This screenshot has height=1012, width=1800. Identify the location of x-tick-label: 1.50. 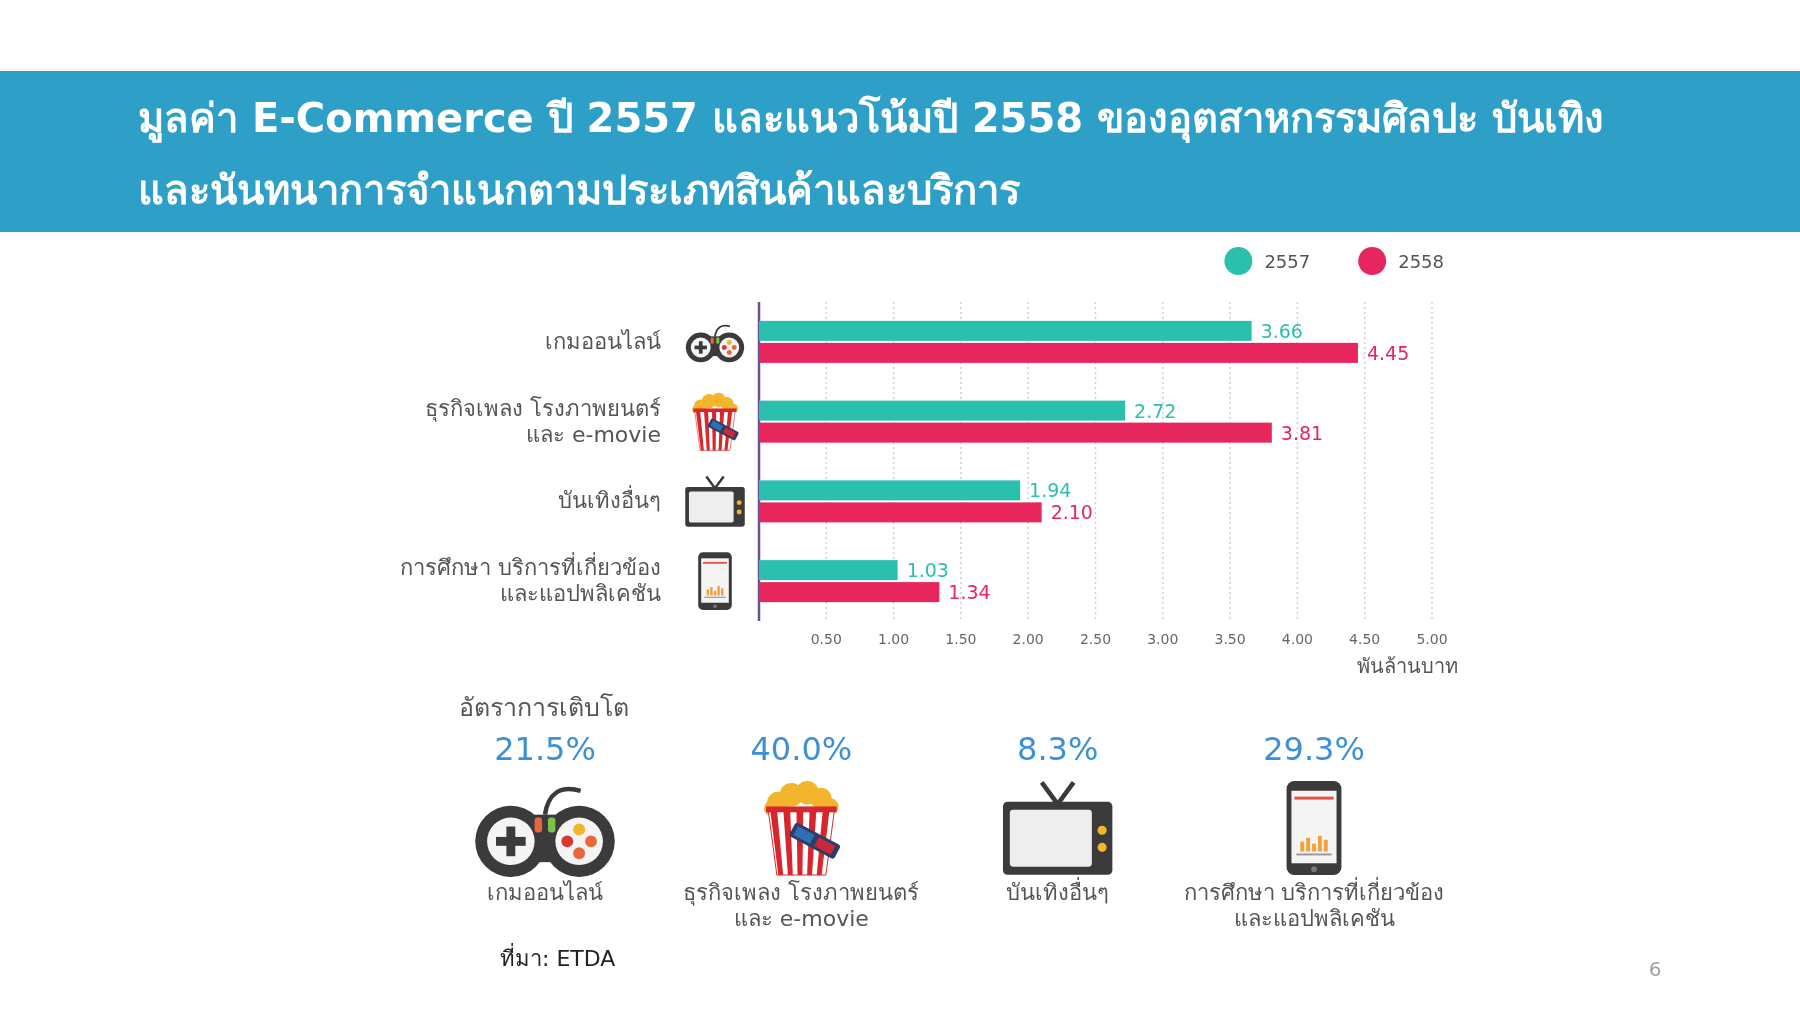
(961, 639).